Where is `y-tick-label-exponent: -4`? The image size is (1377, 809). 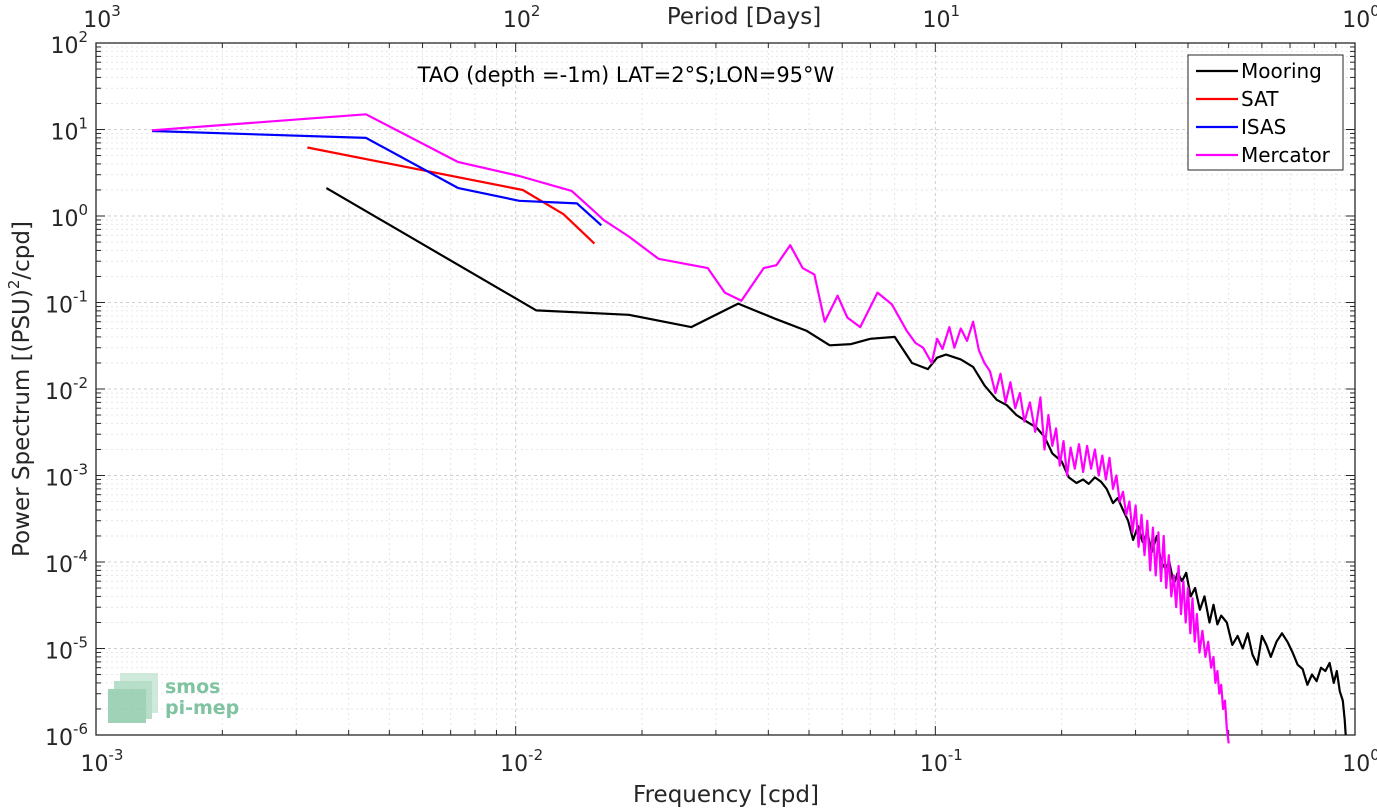
y-tick-label-exponent: -4 is located at coordinates (80, 556).